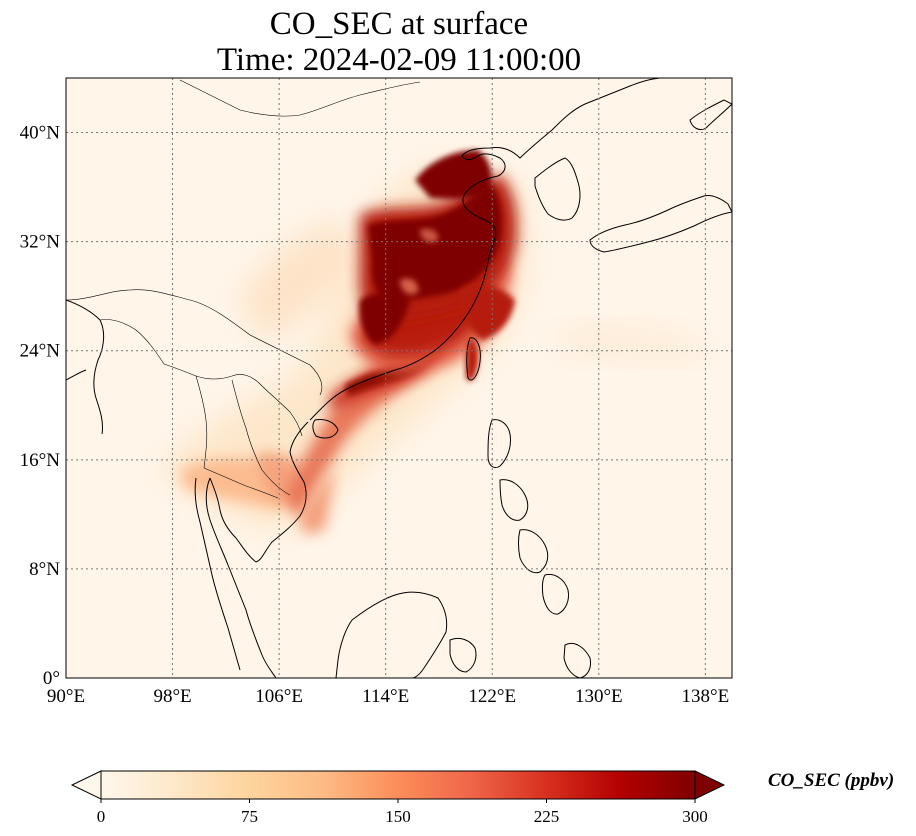 This screenshot has width=916, height=836. What do you see at coordinates (40, 460) in the screenshot?
I see `latitude-tick-label: 16°N` at bounding box center [40, 460].